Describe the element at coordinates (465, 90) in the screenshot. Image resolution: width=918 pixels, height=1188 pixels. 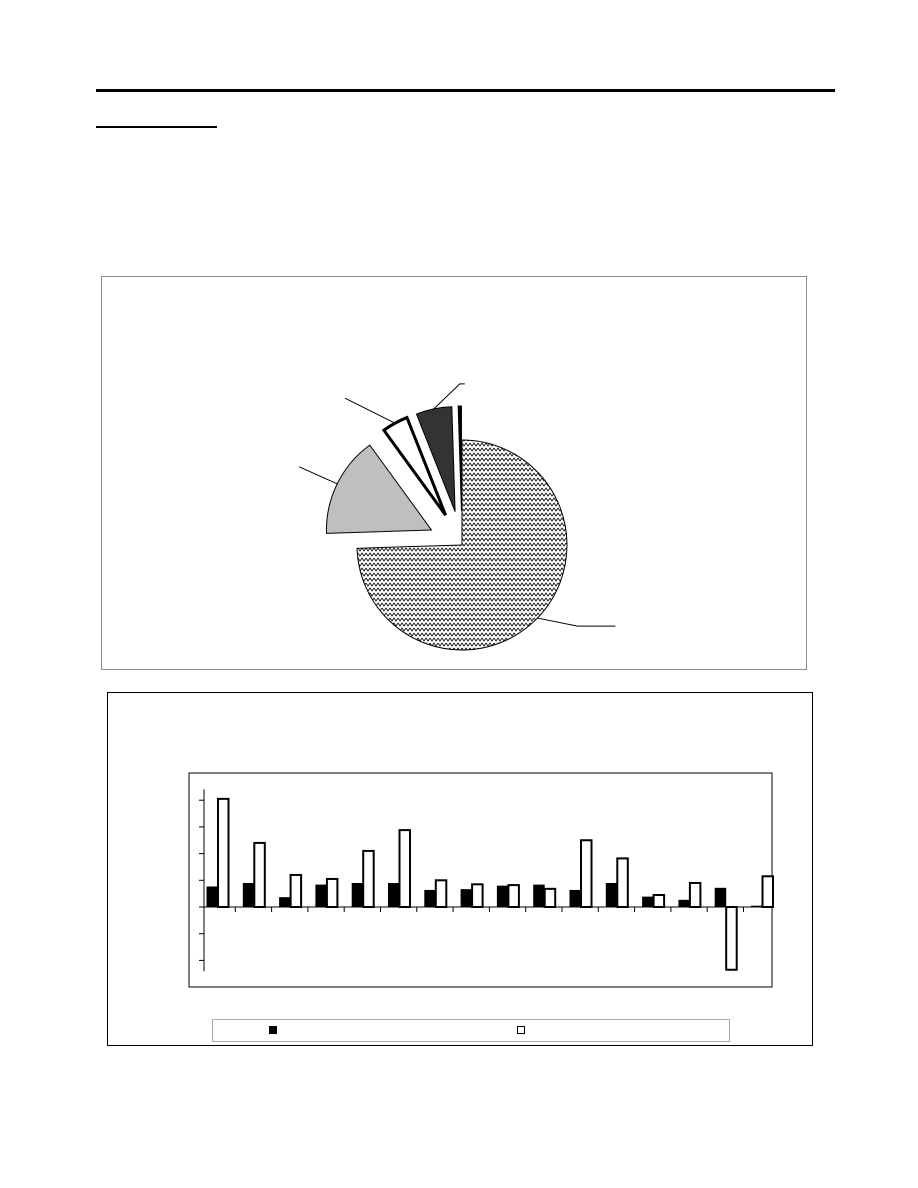
I see `top-rule` at that location.